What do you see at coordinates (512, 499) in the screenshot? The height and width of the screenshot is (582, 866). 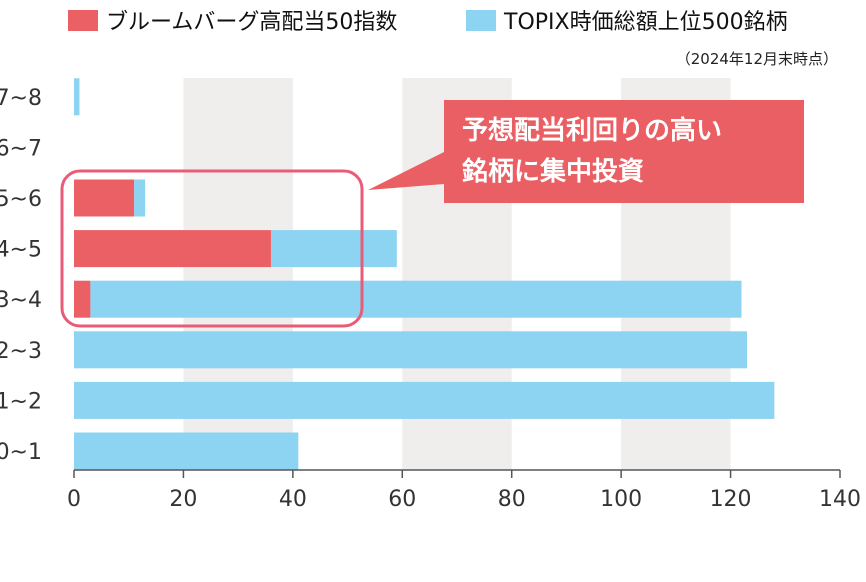 I see `x-tick-label: 80` at bounding box center [512, 499].